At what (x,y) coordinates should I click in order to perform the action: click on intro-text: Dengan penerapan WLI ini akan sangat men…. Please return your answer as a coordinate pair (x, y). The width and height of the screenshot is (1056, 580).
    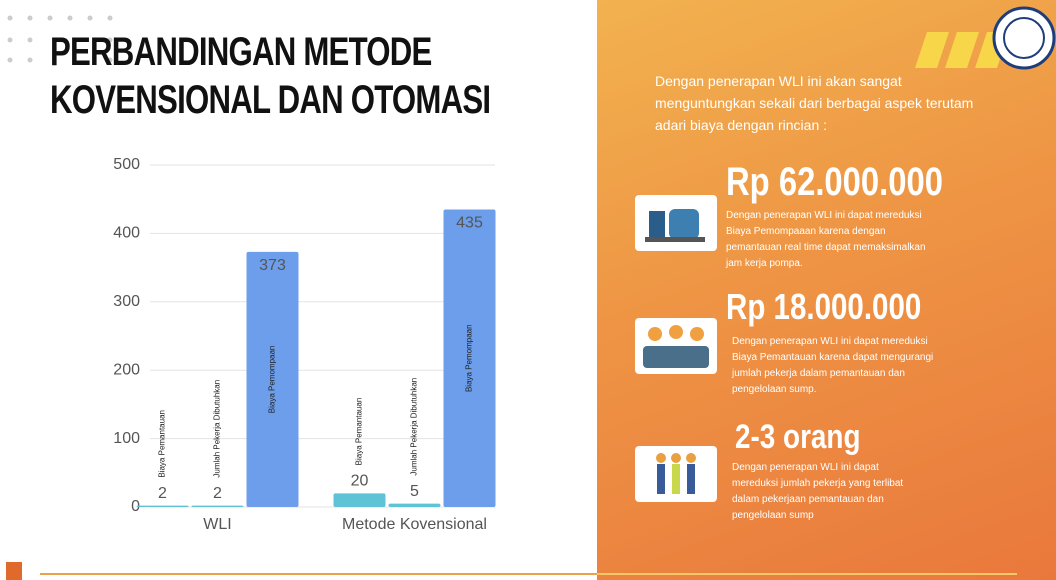
    Looking at the image, I should click on (814, 103).